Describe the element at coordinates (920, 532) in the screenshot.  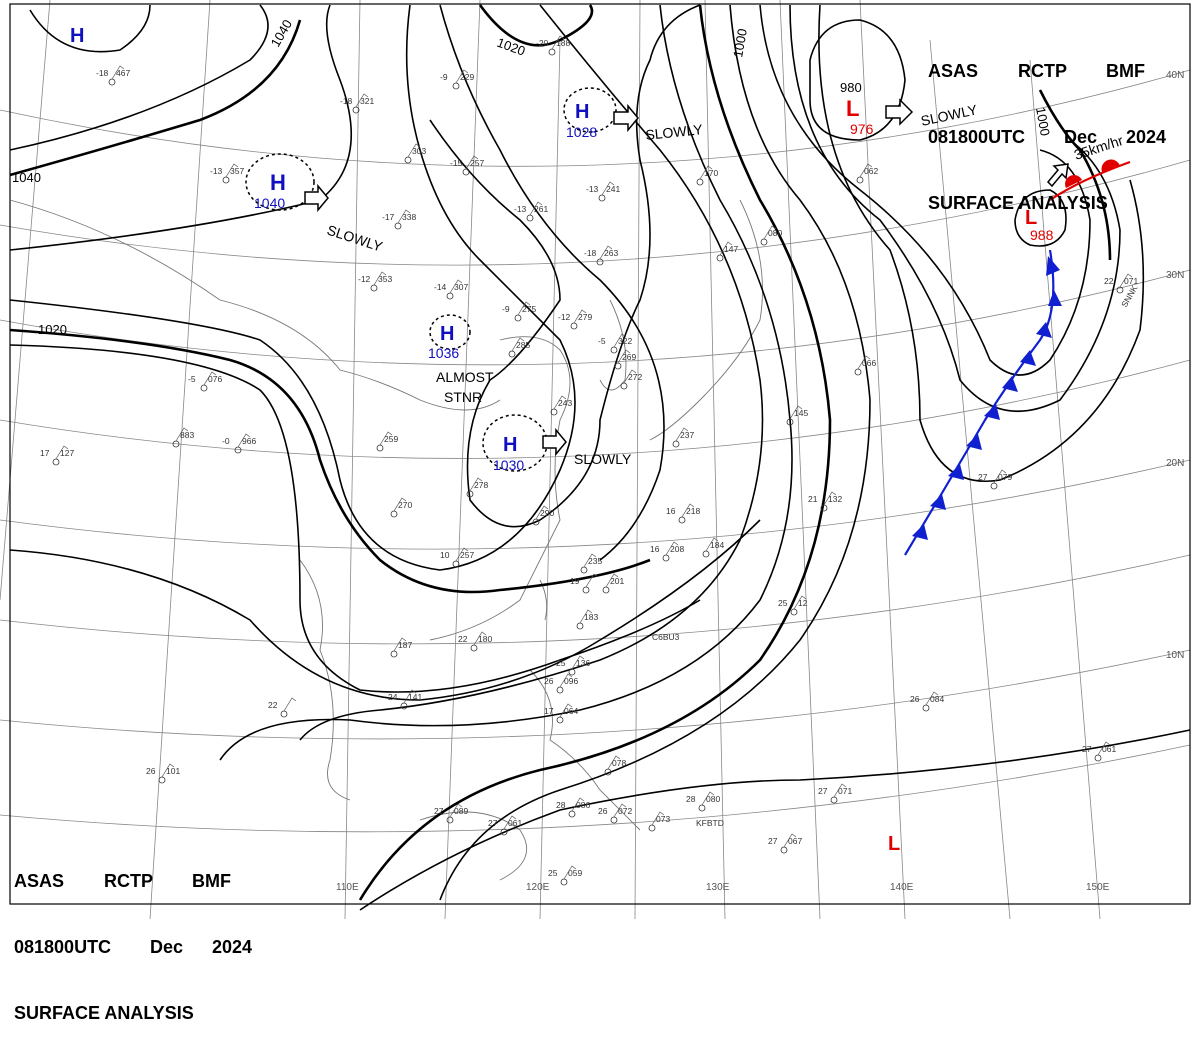
I see `front-triangle` at that location.